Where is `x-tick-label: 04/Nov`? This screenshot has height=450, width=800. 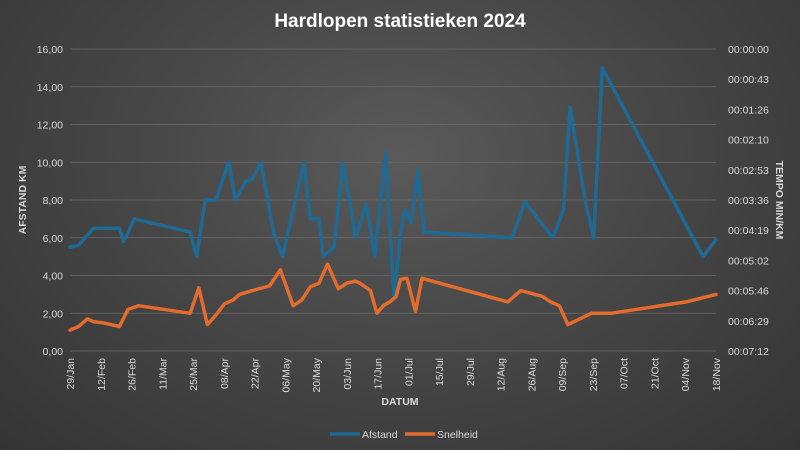 x-tick-label: 04/Nov is located at coordinates (686, 374).